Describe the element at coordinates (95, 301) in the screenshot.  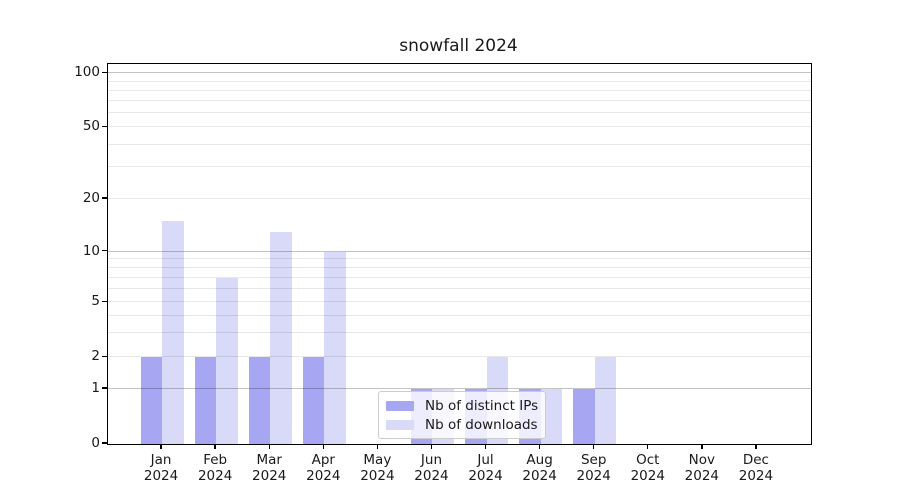
I see `y-tick-label-5: 5` at that location.